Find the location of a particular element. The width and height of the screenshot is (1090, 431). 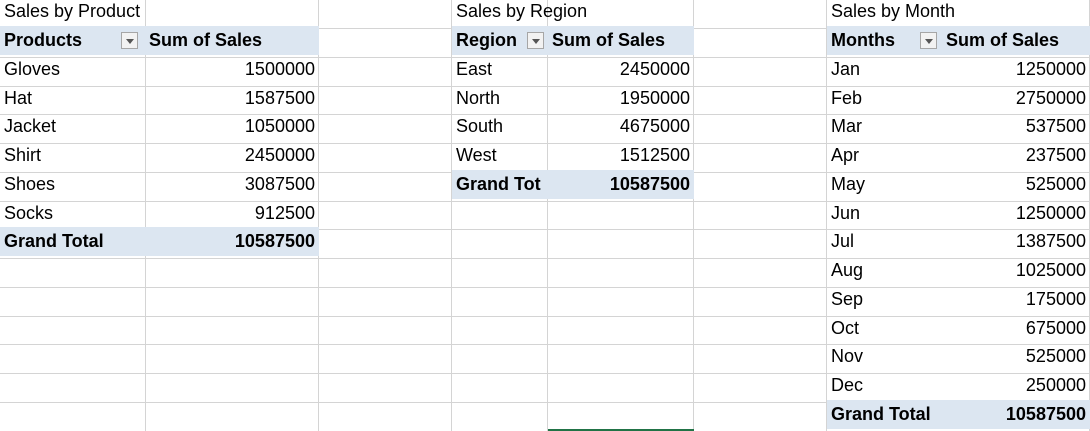

row-value: 1950000 is located at coordinates (654, 97).